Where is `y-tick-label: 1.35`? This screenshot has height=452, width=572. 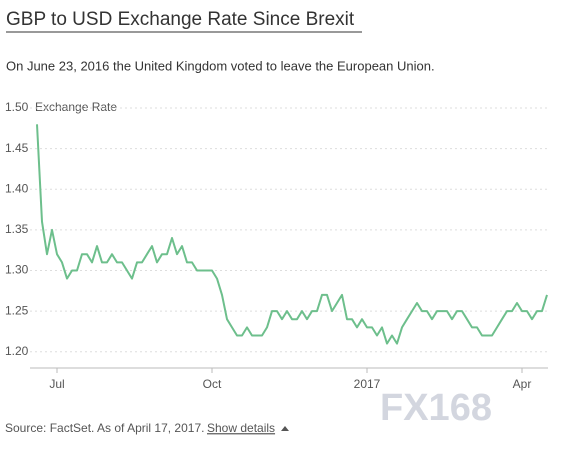 y-tick-label: 1.35 is located at coordinates (17, 229).